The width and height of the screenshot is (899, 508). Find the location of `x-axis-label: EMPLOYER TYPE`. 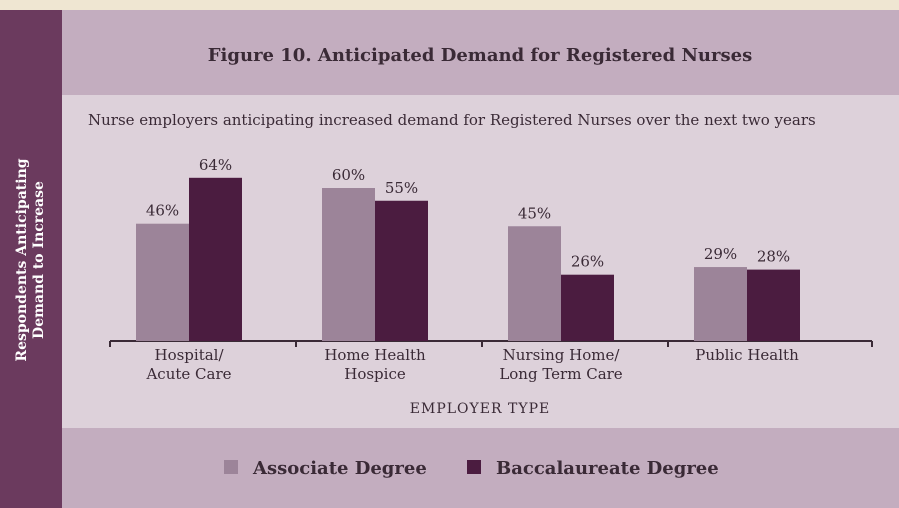

x-axis-label: EMPLOYER TYPE is located at coordinates (480, 409).